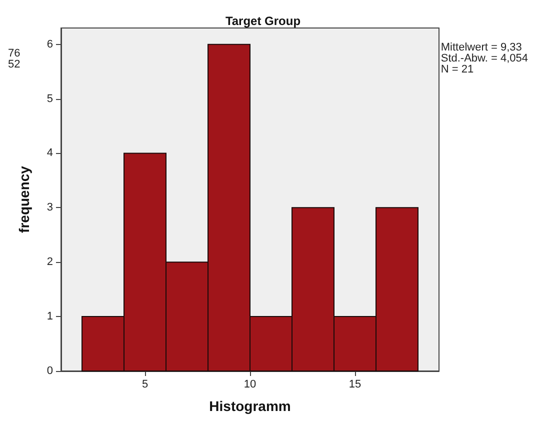 The image size is (538, 426). Describe the element at coordinates (14, 59) in the screenshot. I see `text: 76 52` at that location.